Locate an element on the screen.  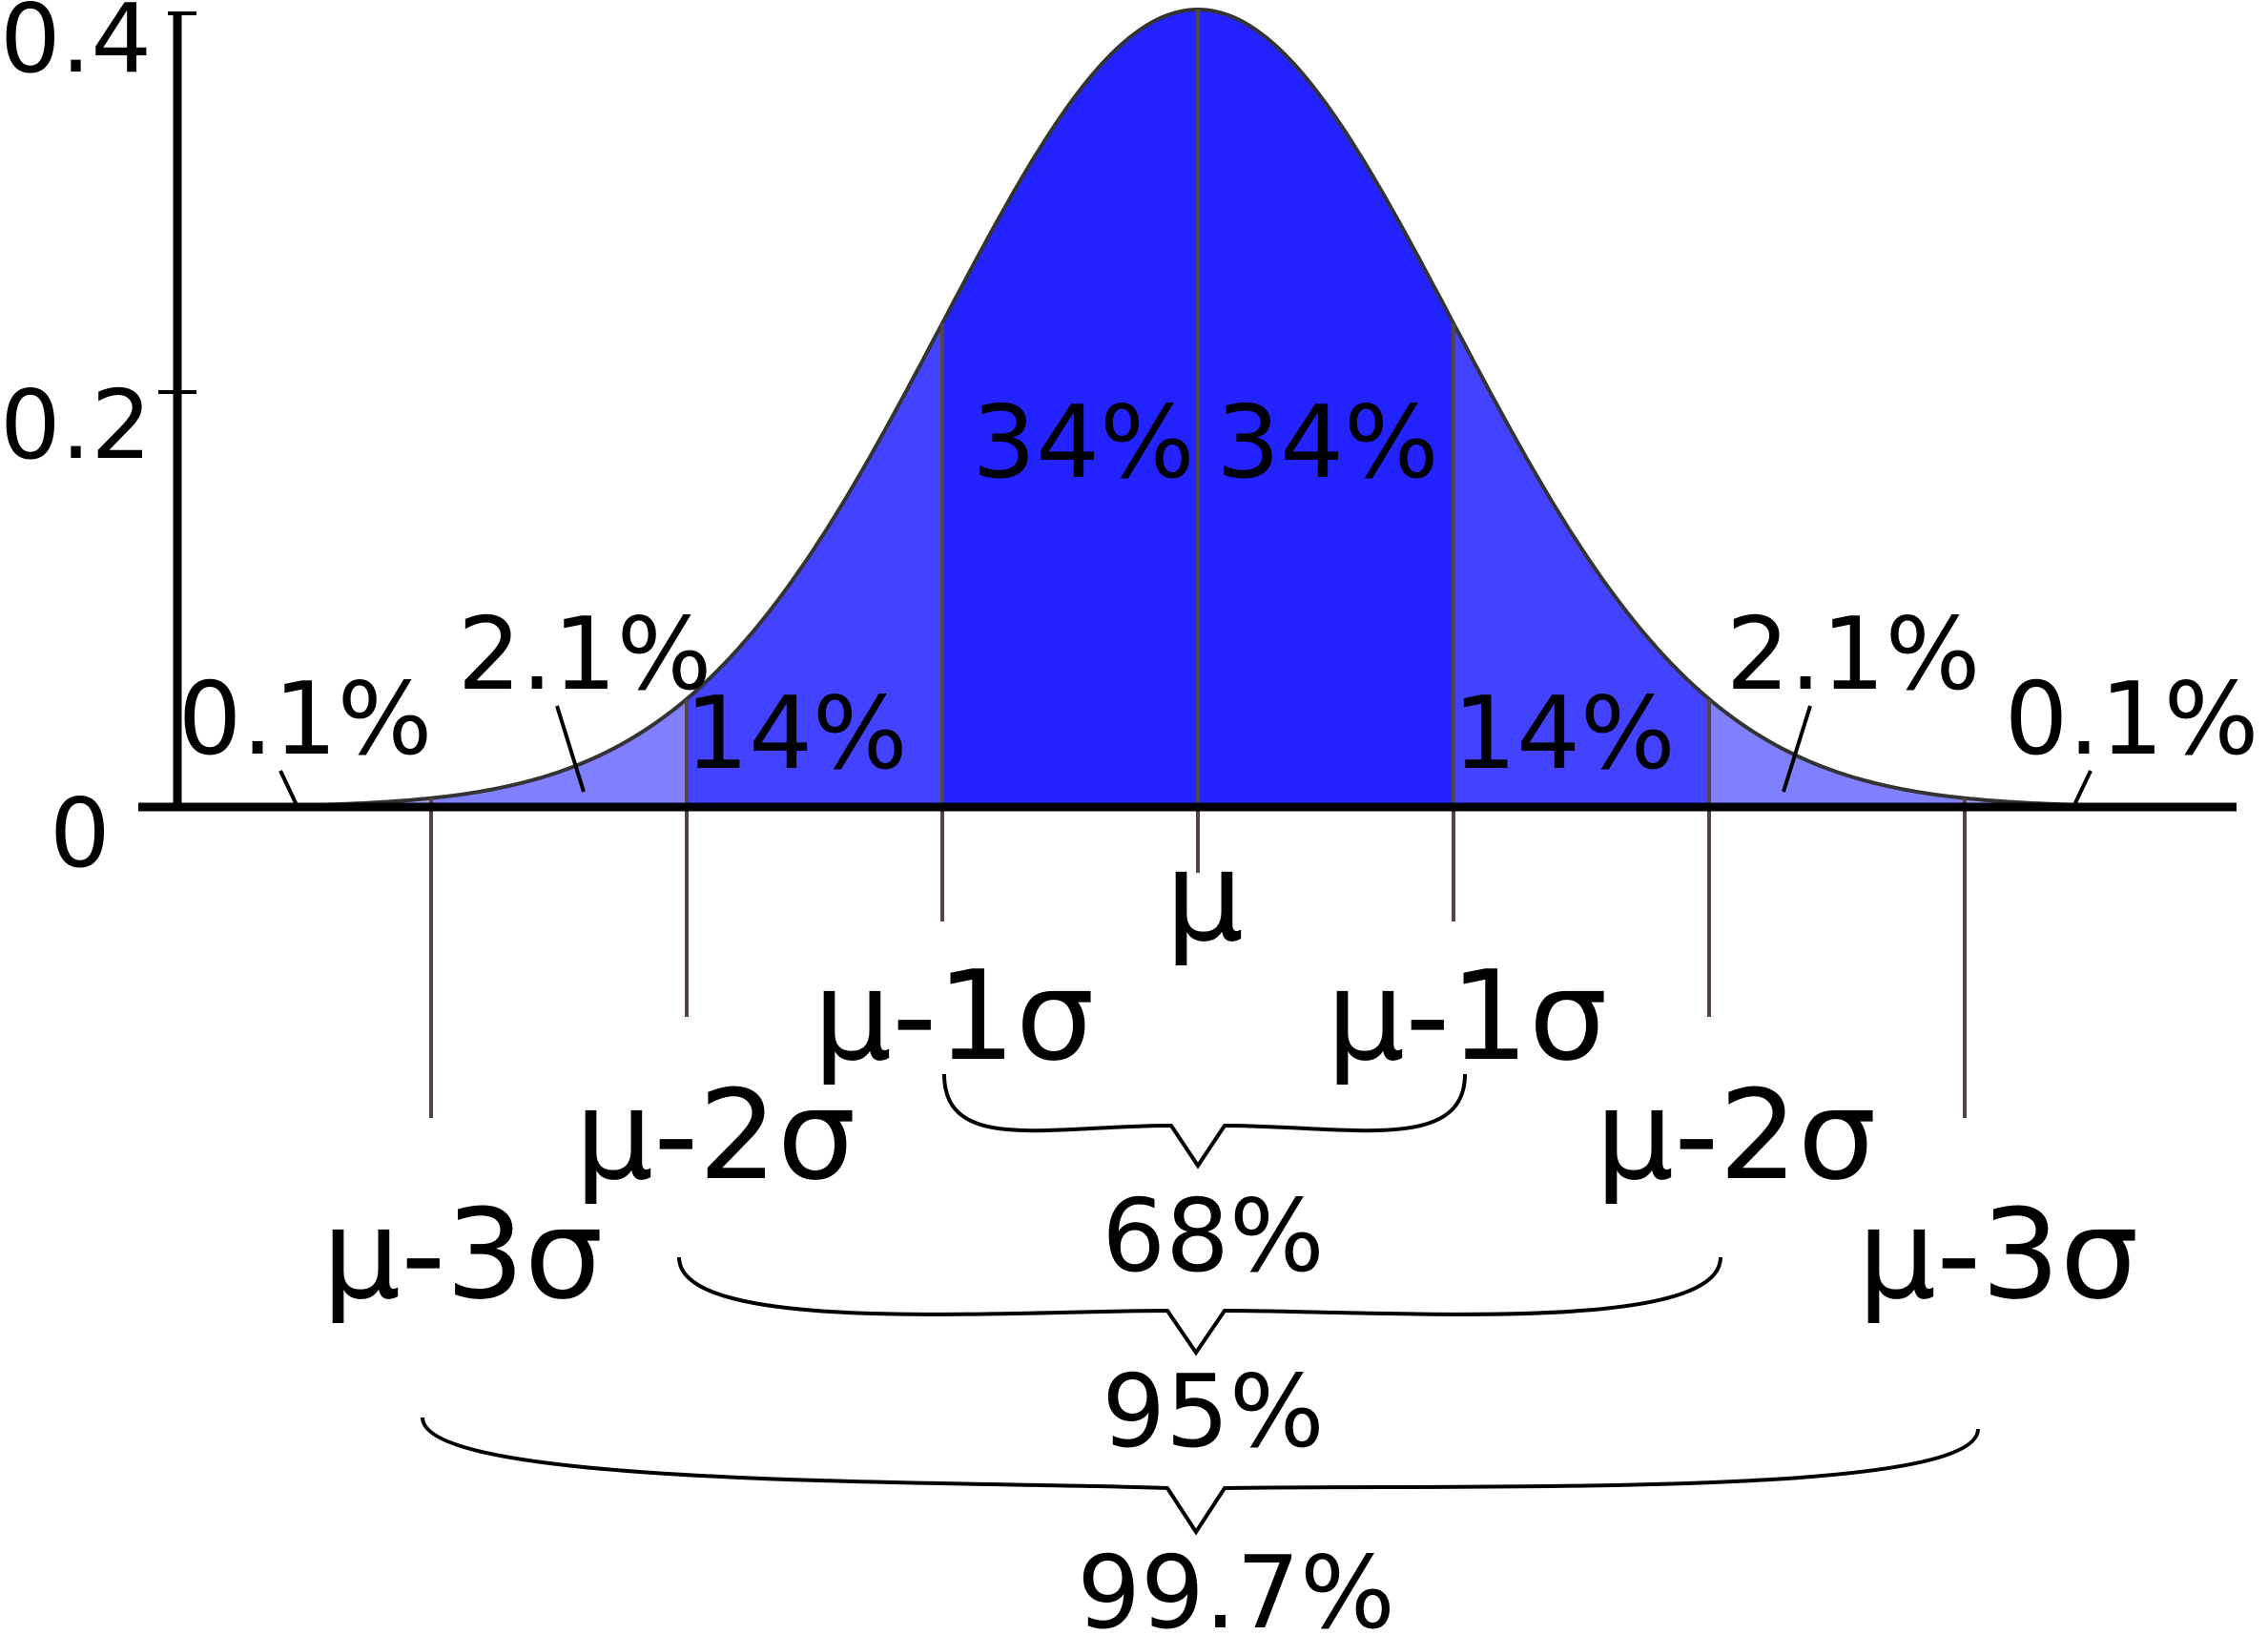
band-2-to-3-sigma-left is located at coordinates (559, 753).